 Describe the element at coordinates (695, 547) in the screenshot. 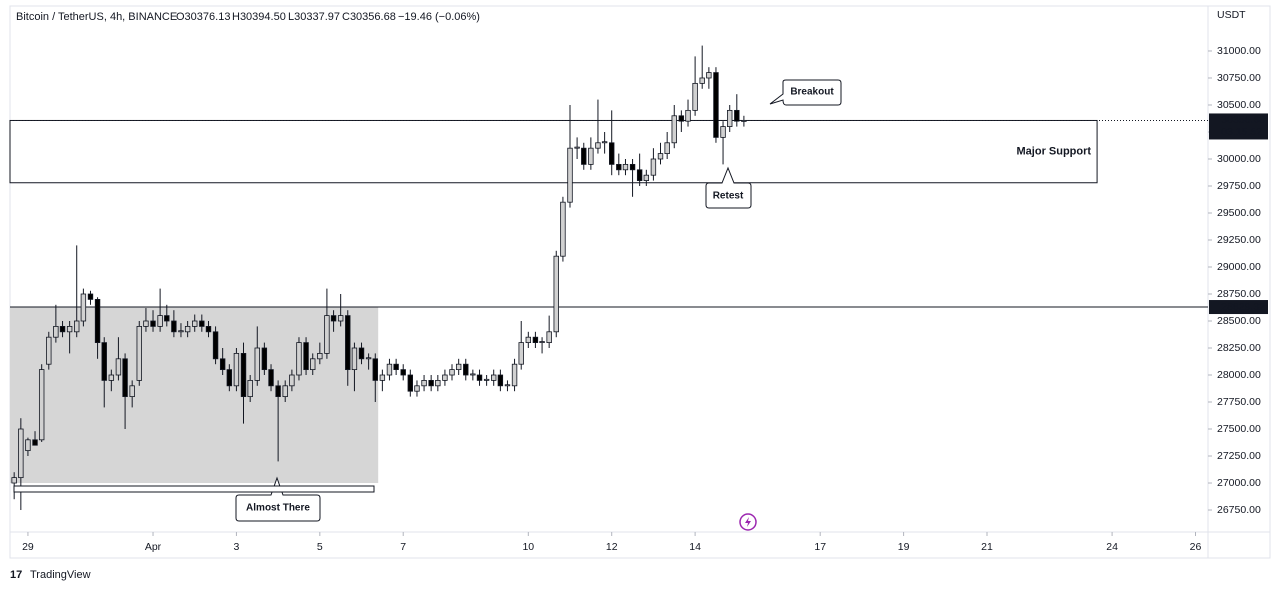

I see `x-tick-label: 14` at that location.